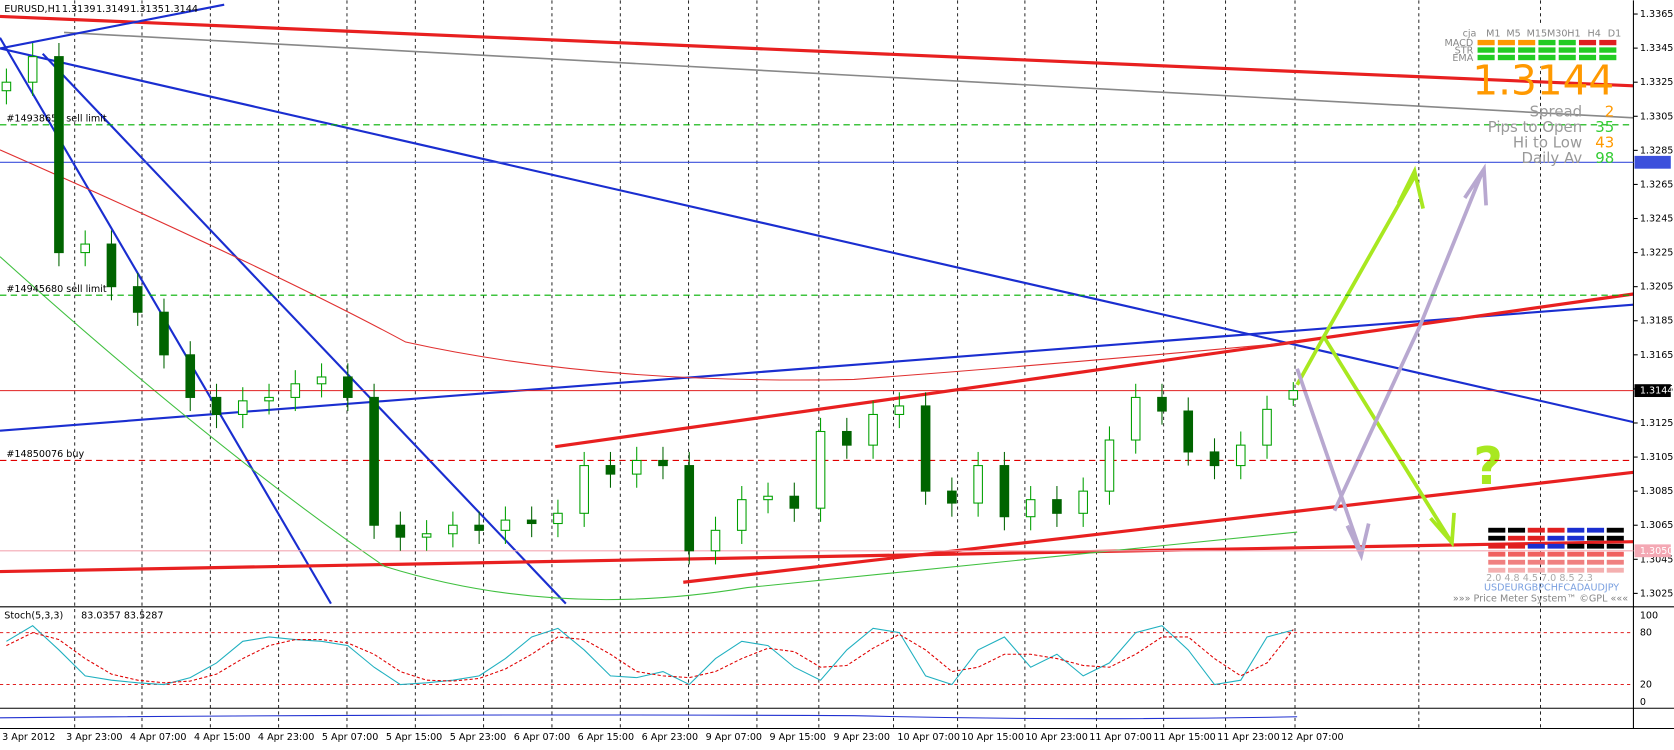  Describe the element at coordinates (670, 737) in the screenshot. I see `x-tick-label: 6 Apr 23:00` at that location.